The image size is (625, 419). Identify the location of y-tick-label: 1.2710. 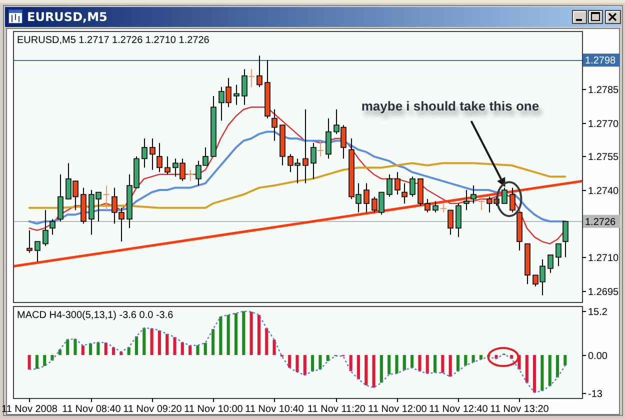
(604, 258).